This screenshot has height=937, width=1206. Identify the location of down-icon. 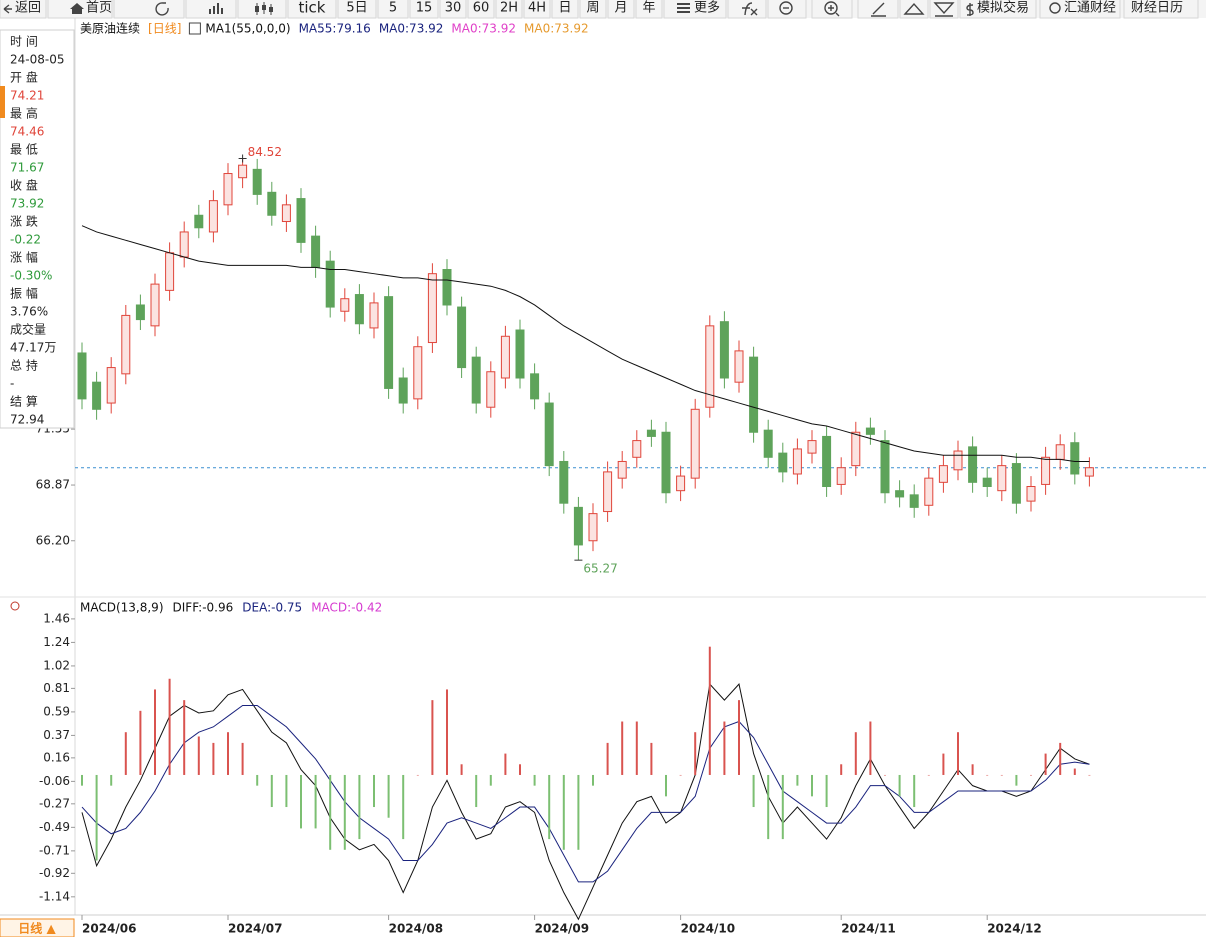
(944, 9).